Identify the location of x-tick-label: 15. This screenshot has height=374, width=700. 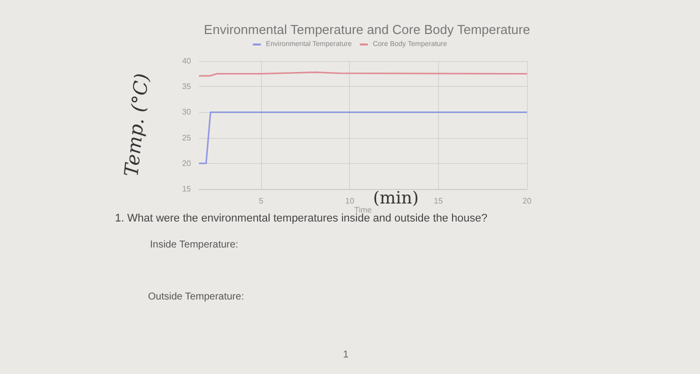
(439, 201).